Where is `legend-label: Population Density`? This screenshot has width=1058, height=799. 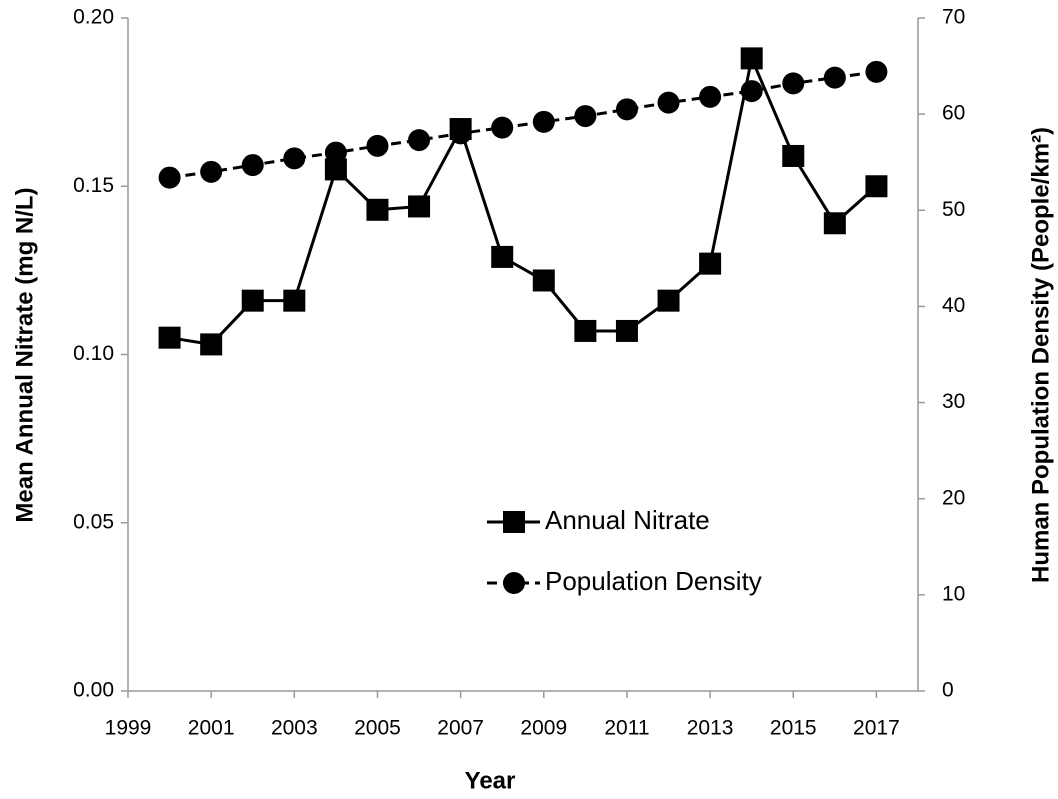
legend-label: Population Density is located at coordinates (653, 581).